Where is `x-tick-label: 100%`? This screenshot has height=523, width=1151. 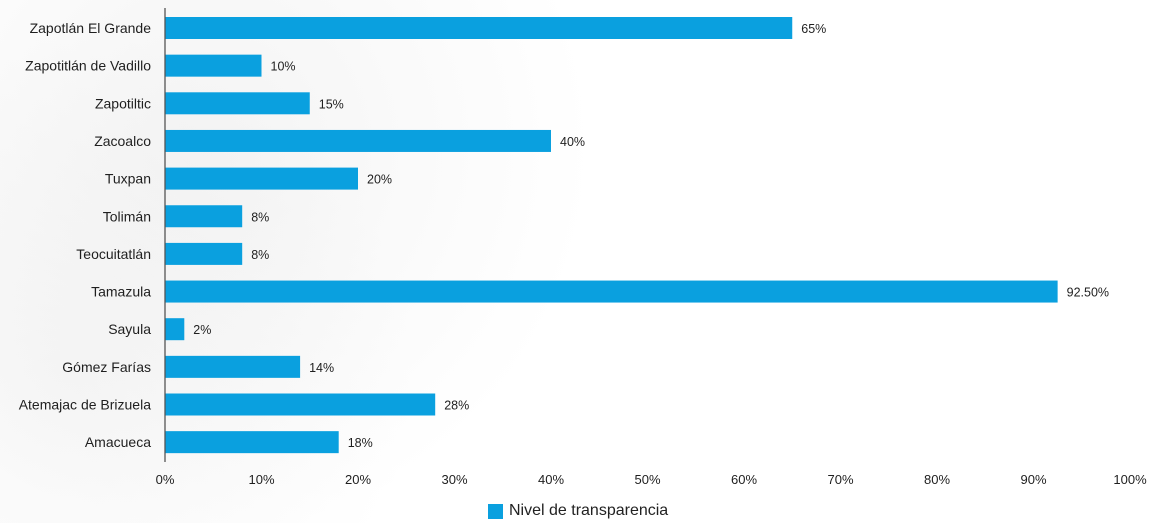
x-tick-label: 100% is located at coordinates (1130, 479).